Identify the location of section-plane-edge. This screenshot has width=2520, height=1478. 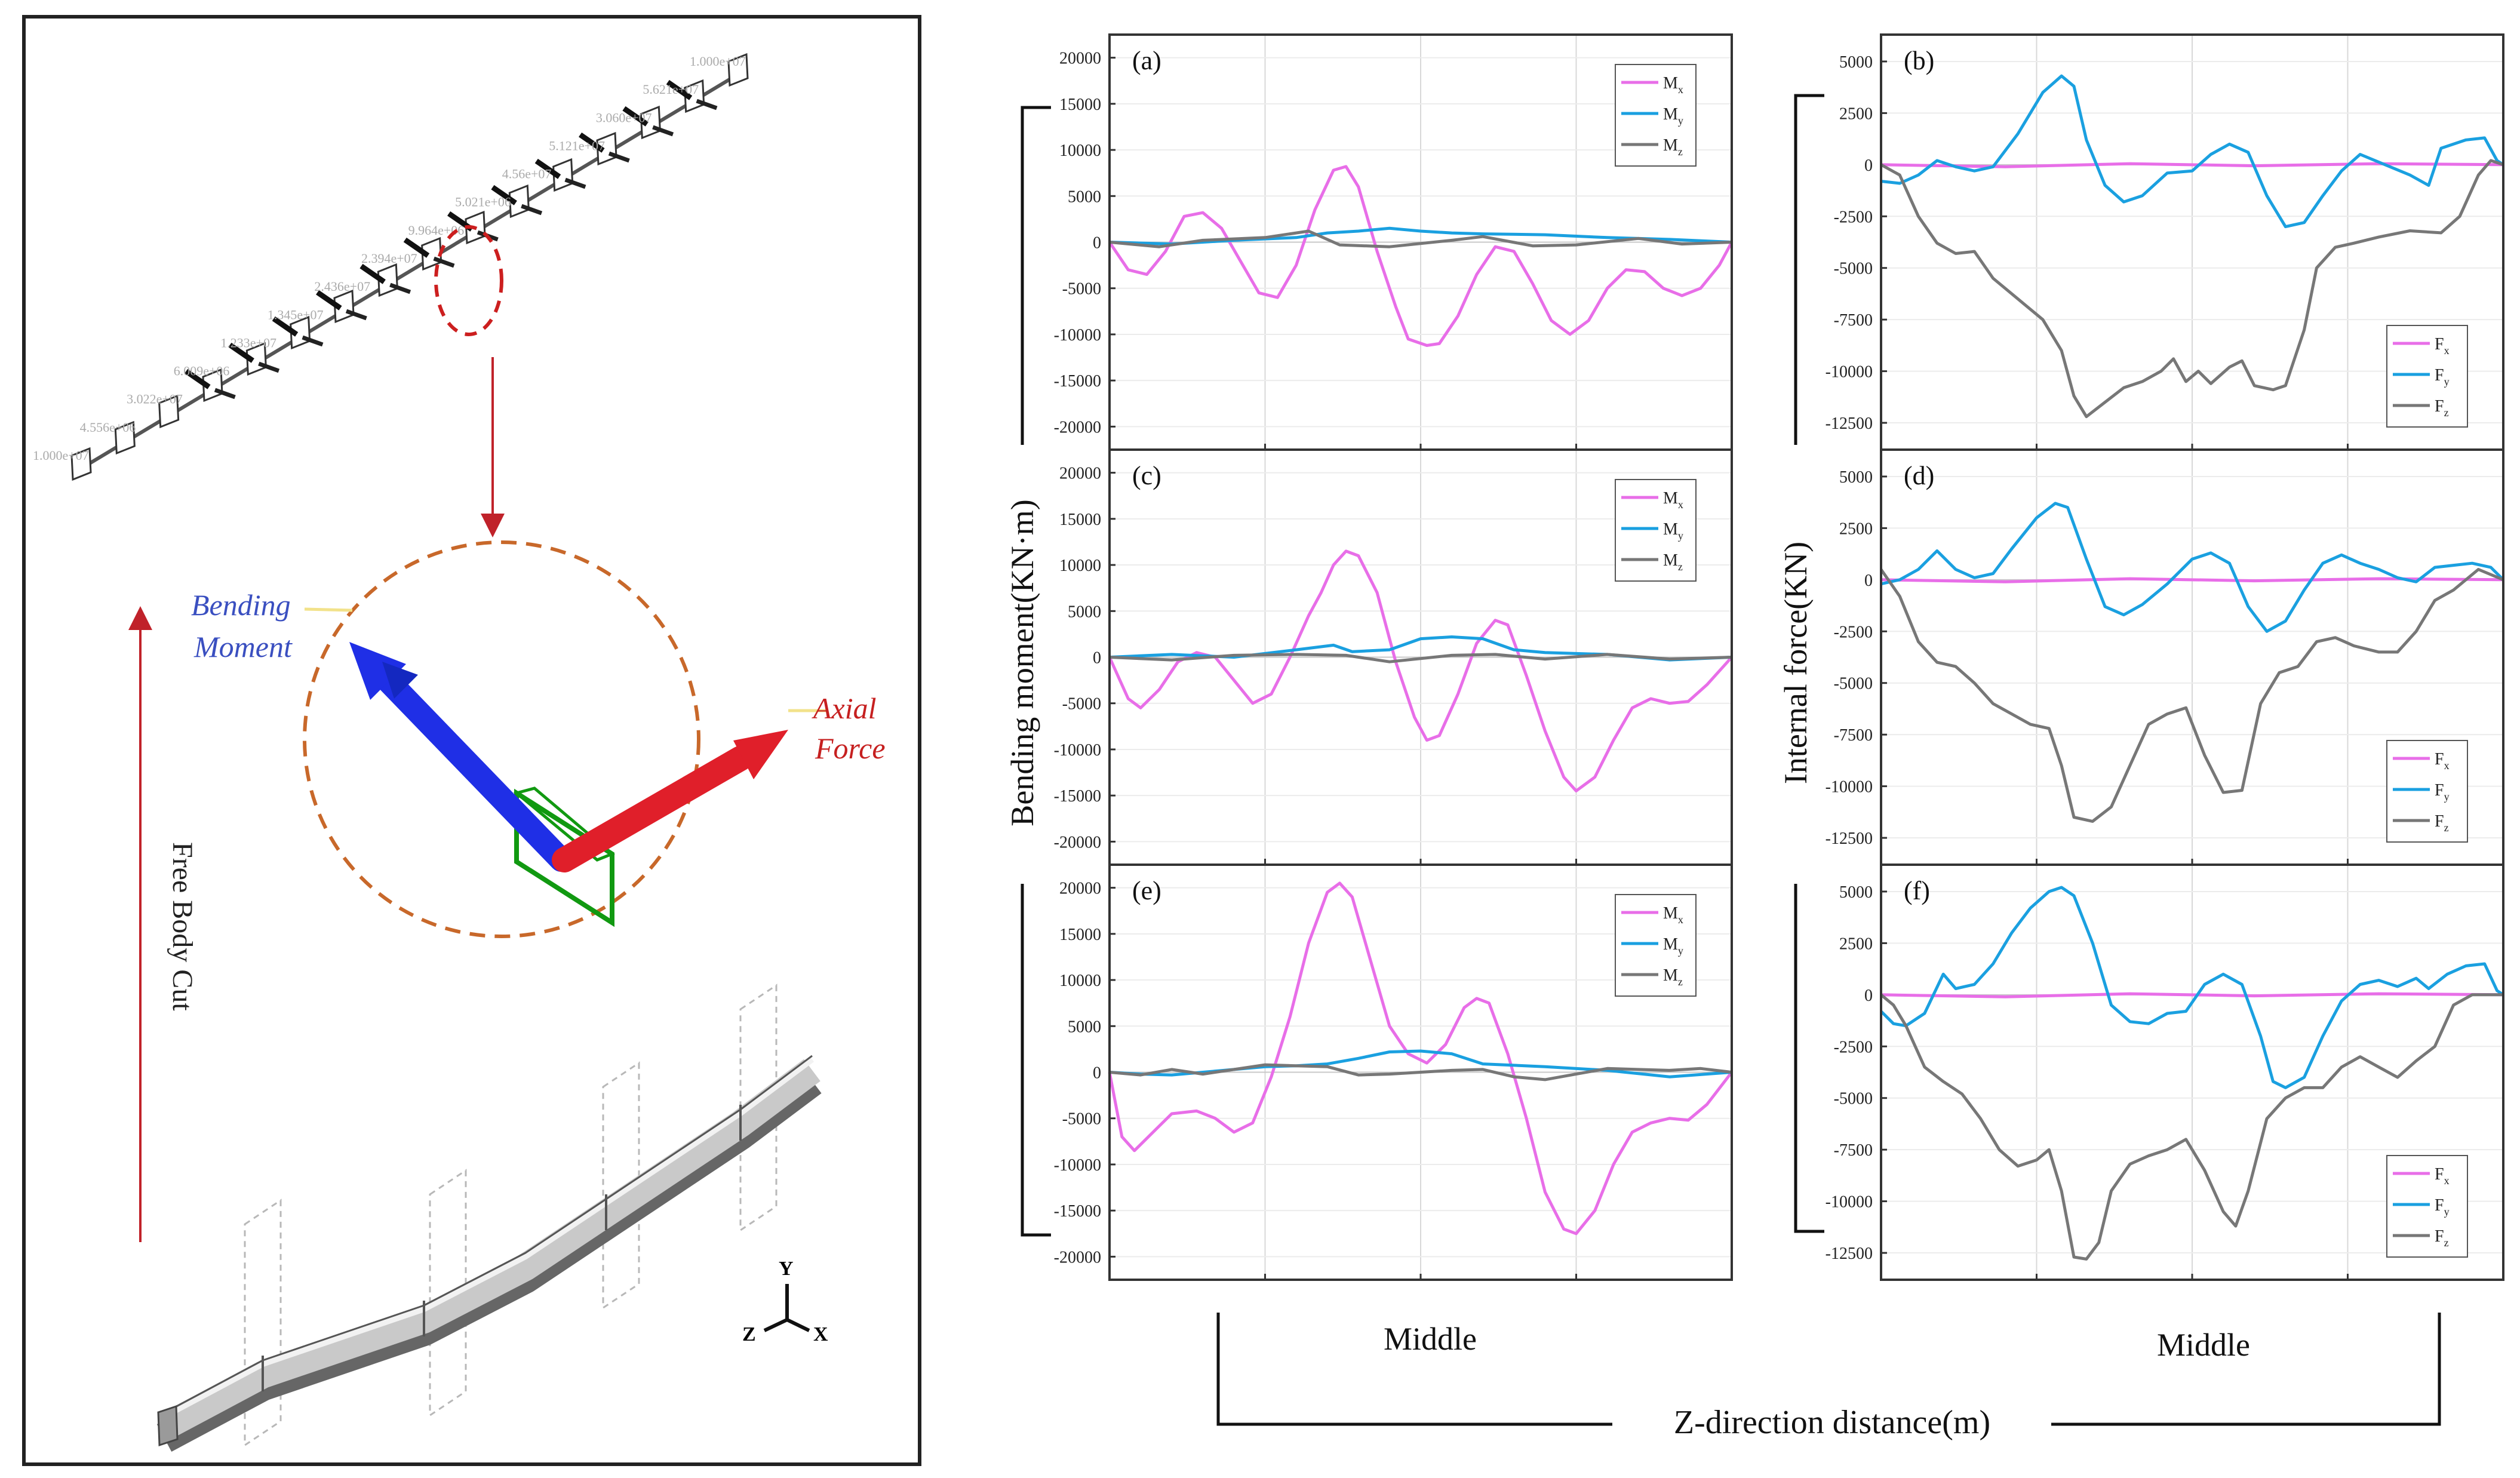
(564, 824).